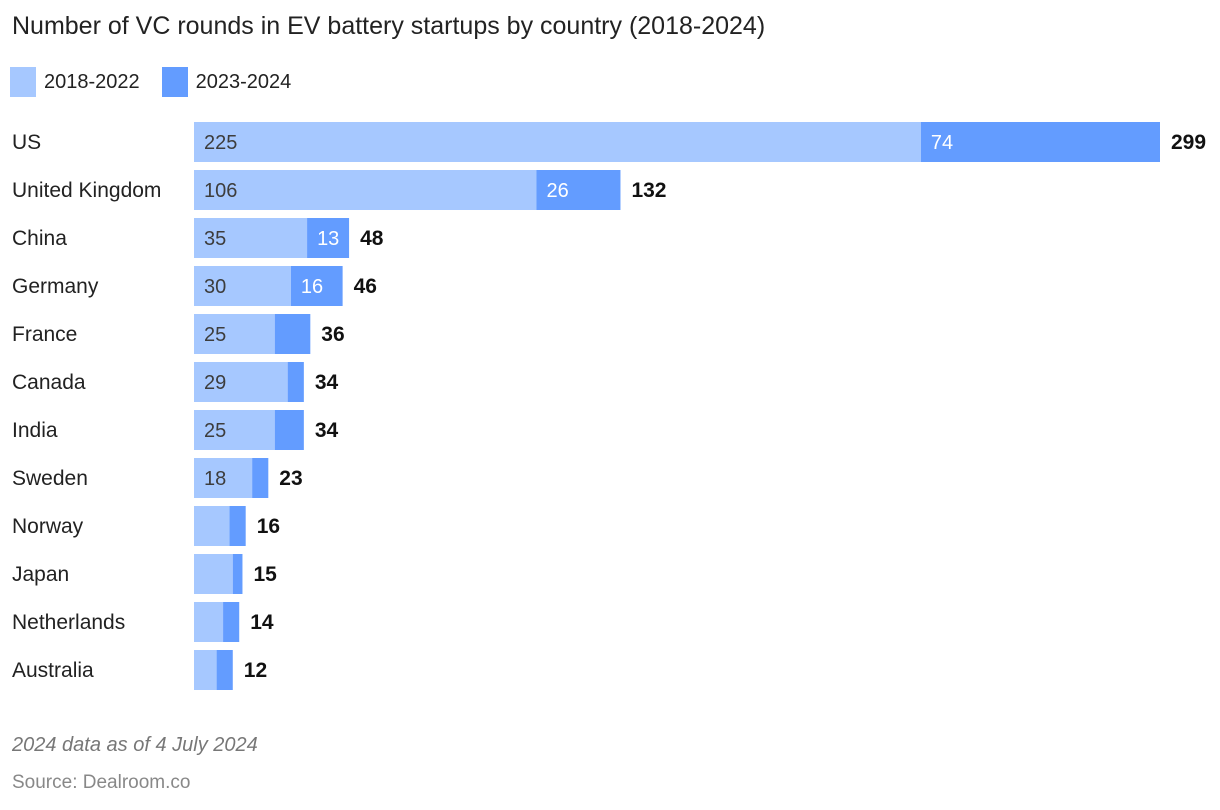  What do you see at coordinates (49, 382) in the screenshot?
I see `category-label: Canada` at bounding box center [49, 382].